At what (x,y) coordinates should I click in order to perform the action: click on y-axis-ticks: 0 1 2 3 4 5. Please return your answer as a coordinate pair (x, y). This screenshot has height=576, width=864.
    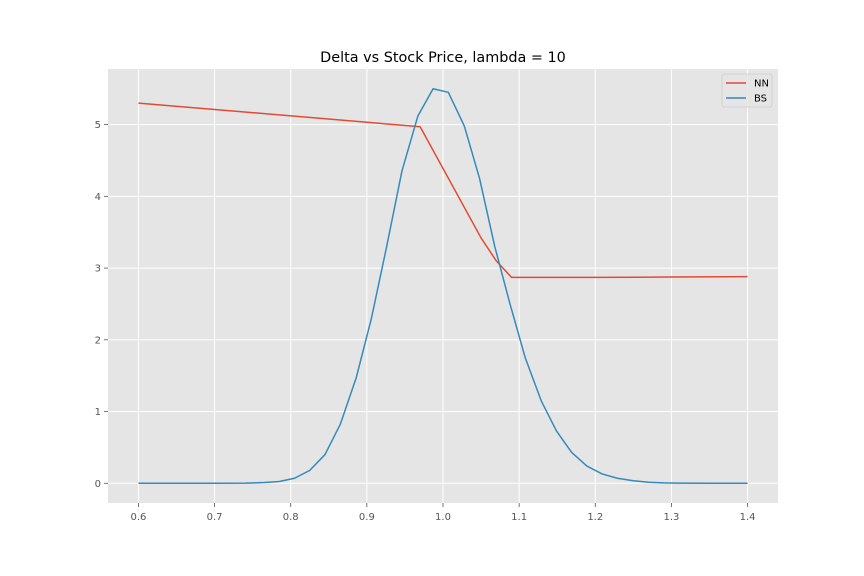
    Looking at the image, I should click on (101, 305).